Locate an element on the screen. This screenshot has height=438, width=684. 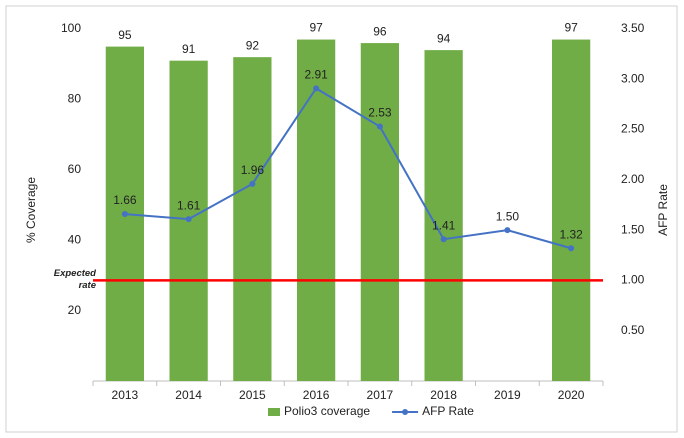
legend-swatch-dot is located at coordinates (405, 412).